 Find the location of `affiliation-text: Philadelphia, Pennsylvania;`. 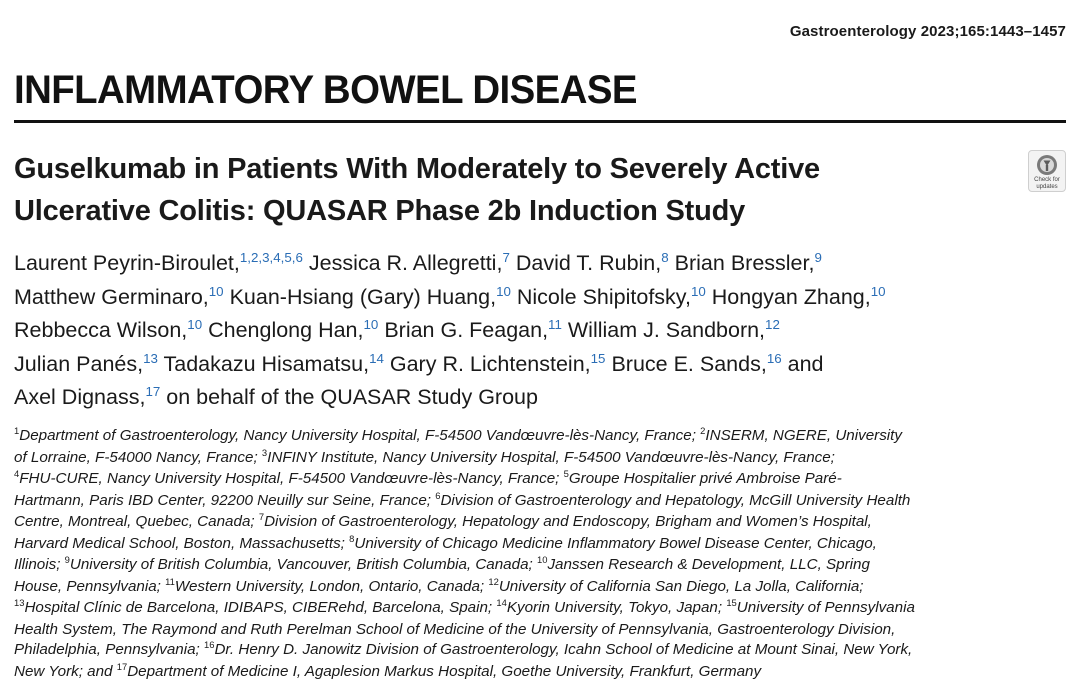

affiliation-text: Philadelphia, Pennsylvania; is located at coordinates (109, 649).